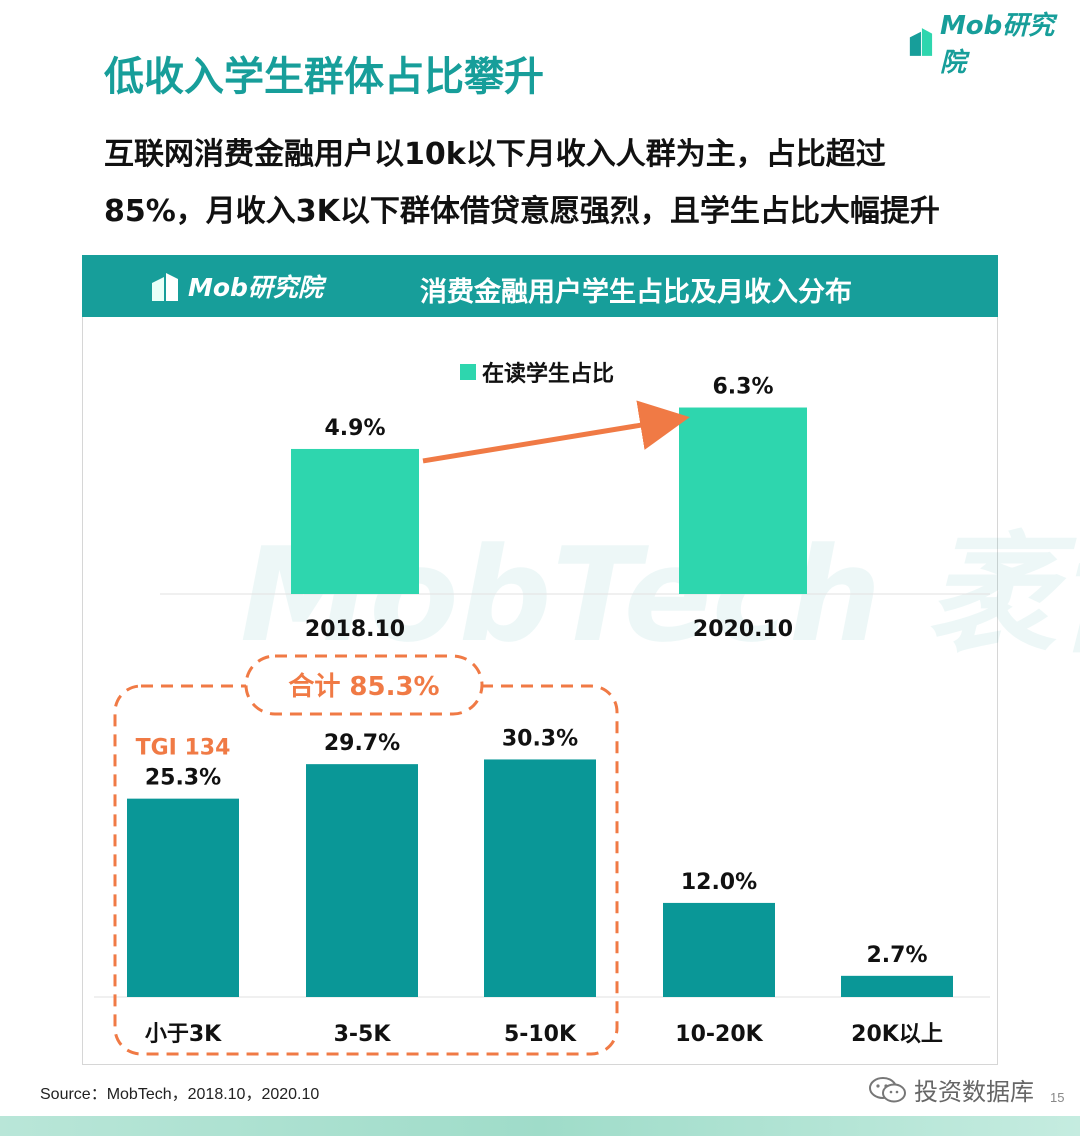 The height and width of the screenshot is (1136, 1080). Describe the element at coordinates (495, 154) in the screenshot. I see `subtitle-line-1: 互联网消费金融用户以10k以下月收入人群为主，占比超过` at that location.